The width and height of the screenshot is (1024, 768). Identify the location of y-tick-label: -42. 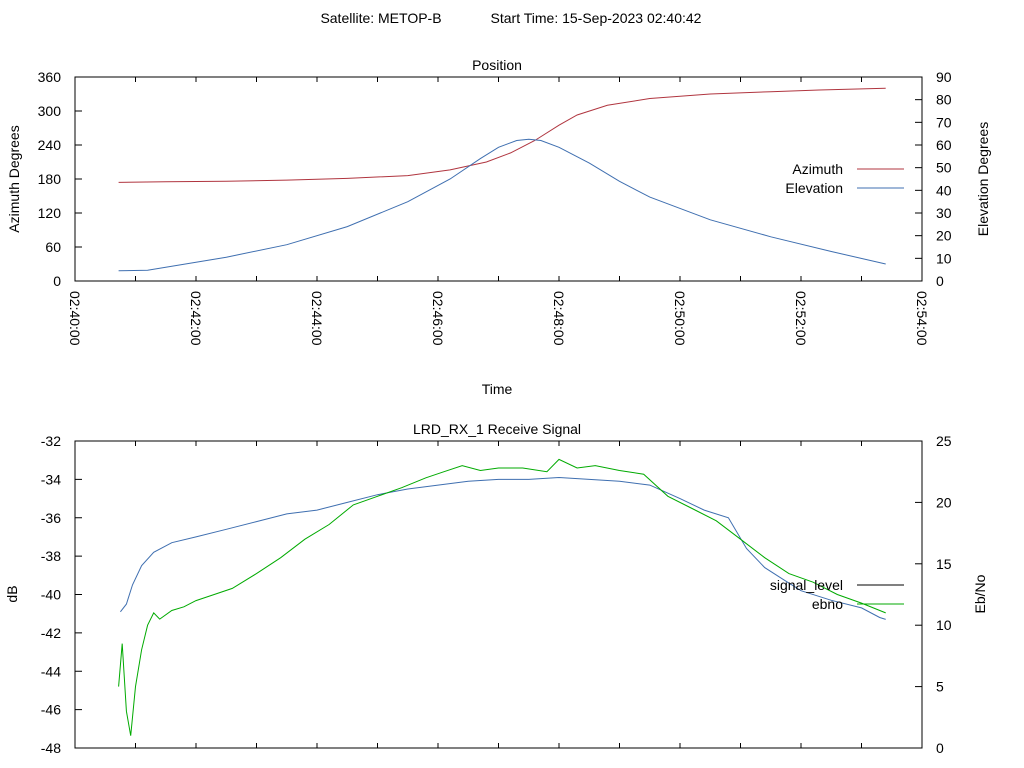
(51, 633).